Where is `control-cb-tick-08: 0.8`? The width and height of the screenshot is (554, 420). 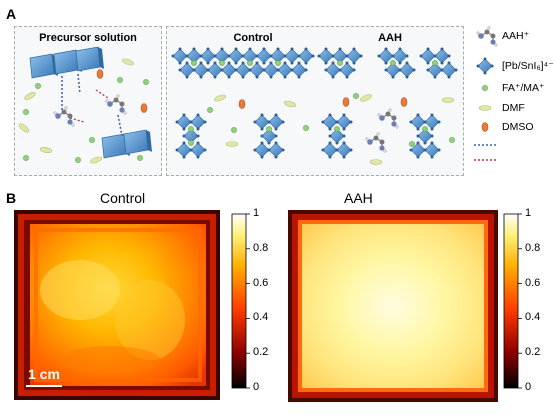
control-cb-tick-08: 0.8 is located at coordinates (261, 248).